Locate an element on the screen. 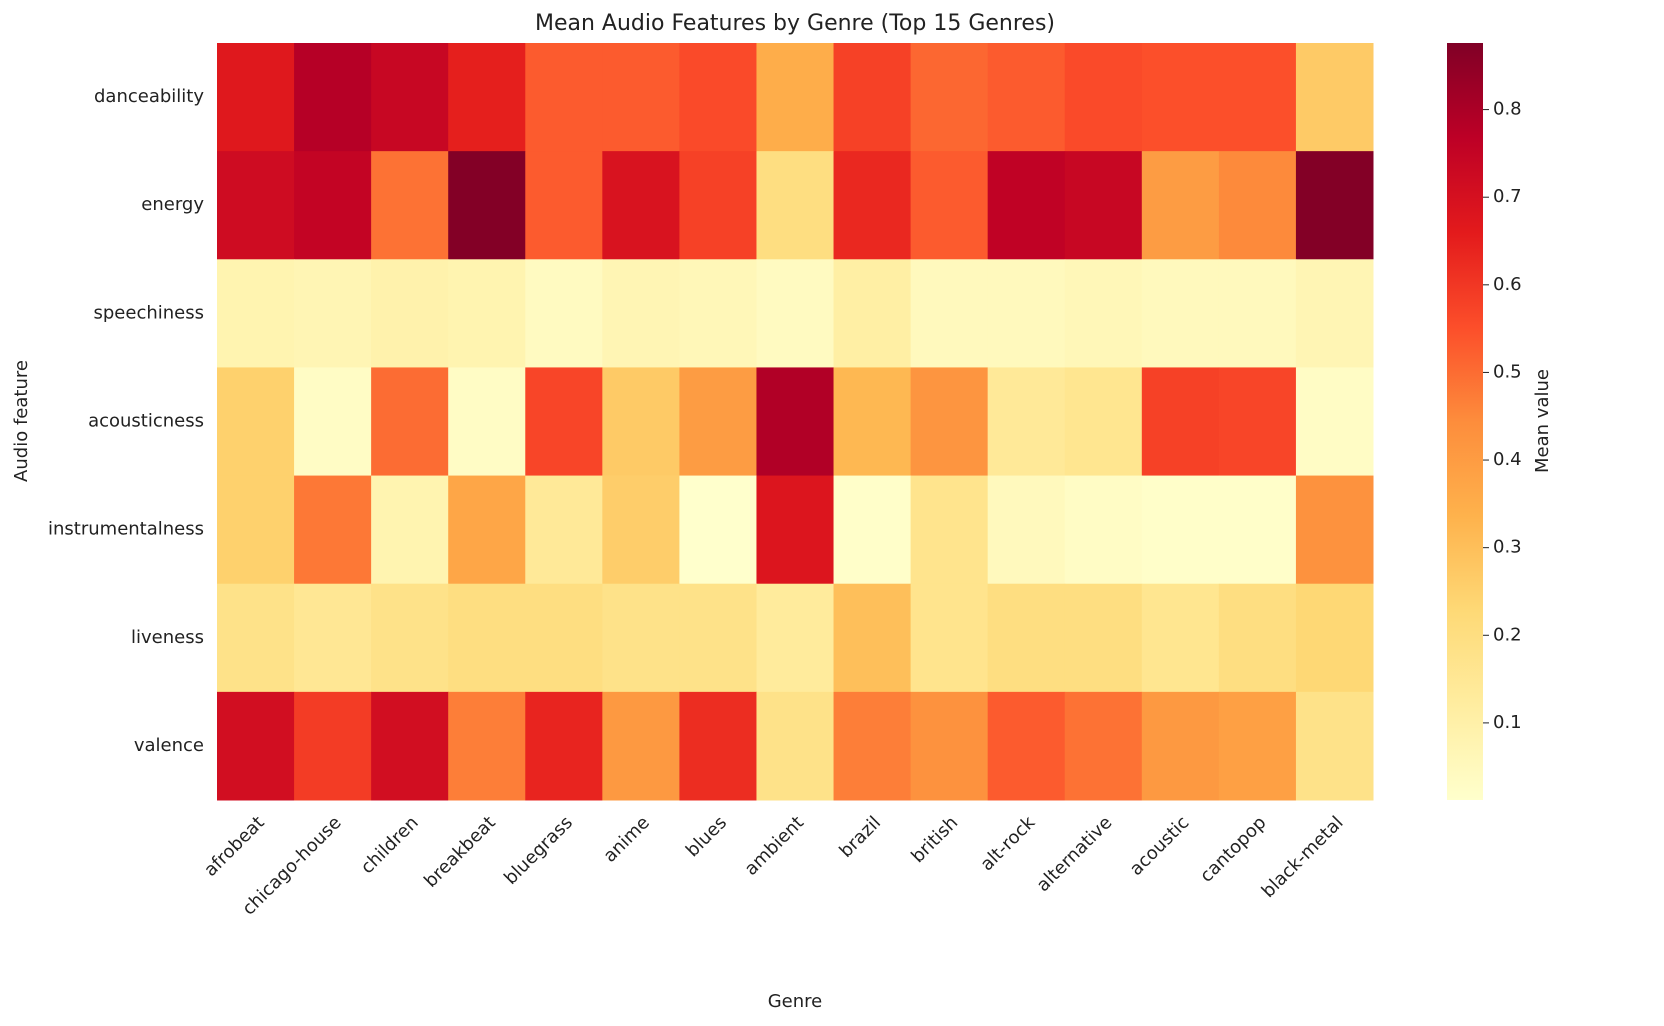 The height and width of the screenshot is (1026, 1664). y-tick-label: valence is located at coordinates (169, 745).